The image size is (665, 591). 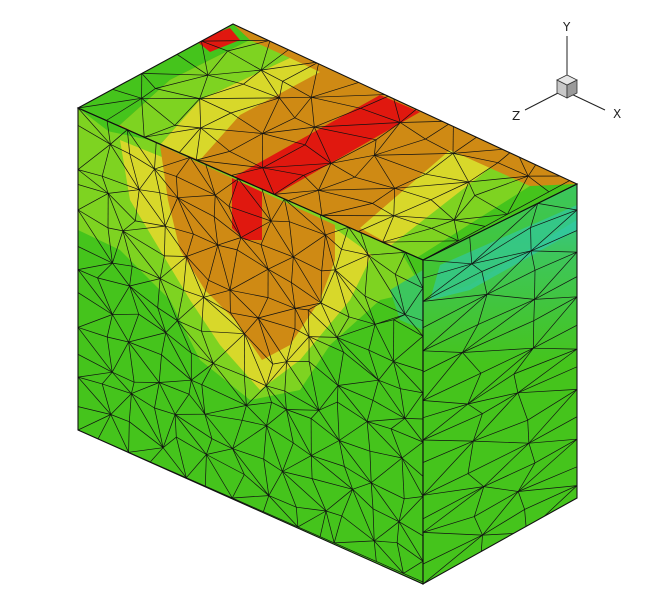 I want to click on z-axis-line, so click(x=542, y=101).